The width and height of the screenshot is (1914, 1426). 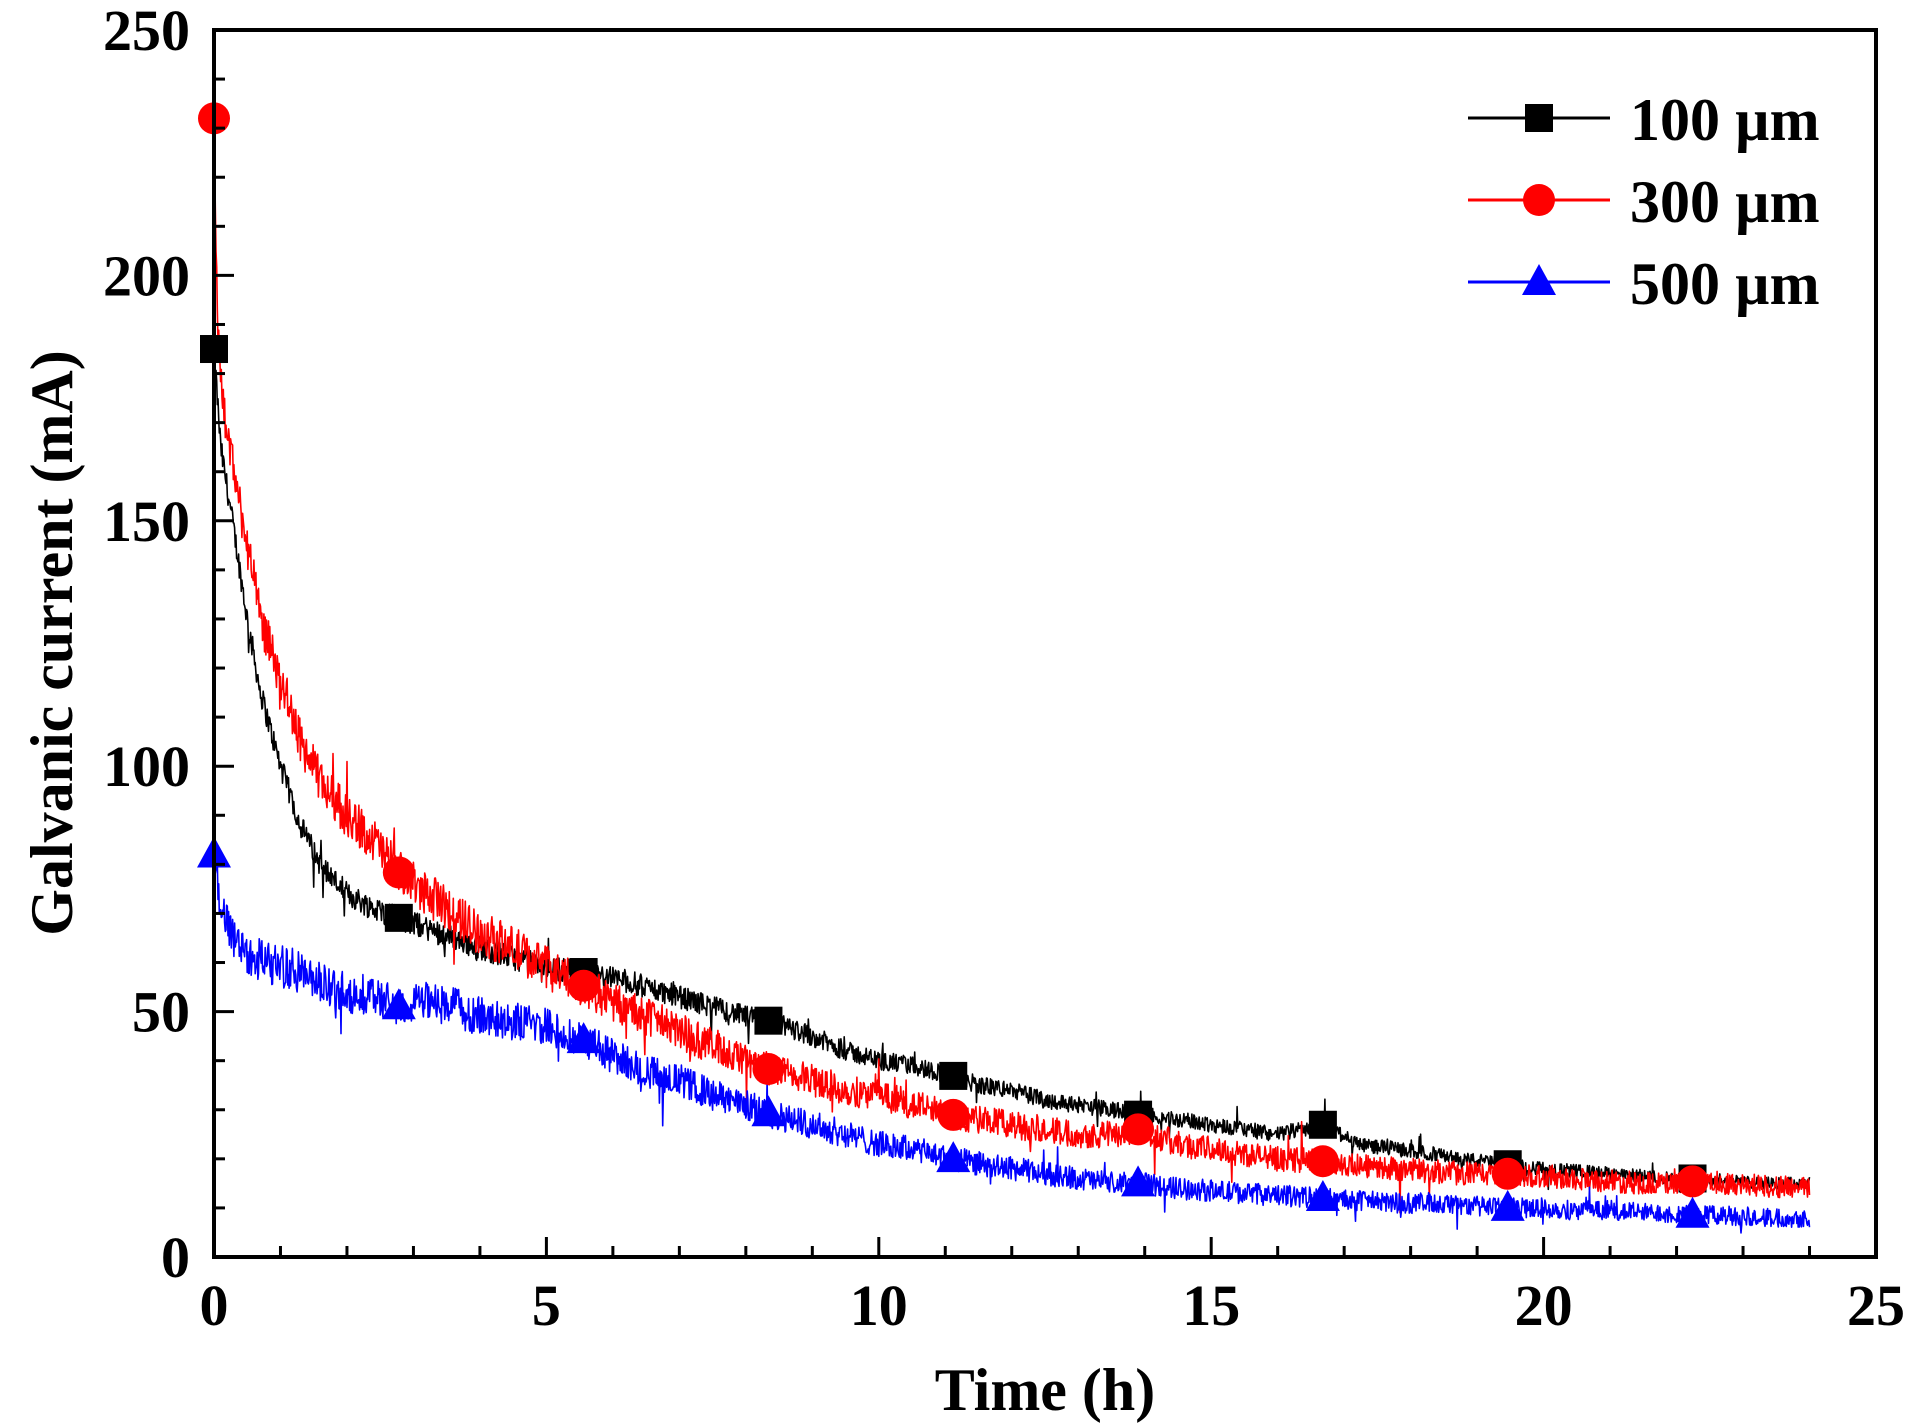 What do you see at coordinates (161, 1012) in the screenshot?
I see `y-tick-label: 50` at bounding box center [161, 1012].